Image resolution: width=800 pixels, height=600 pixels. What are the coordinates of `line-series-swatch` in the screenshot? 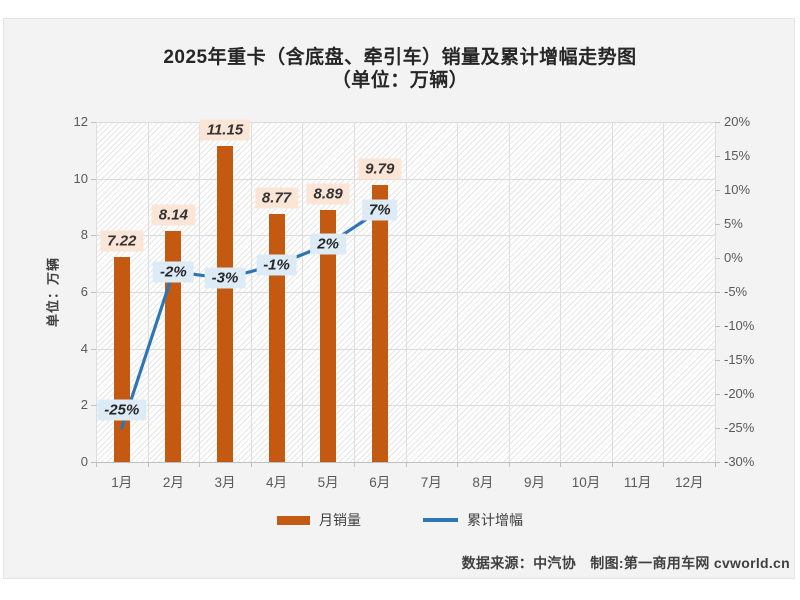 It's located at (440, 520).